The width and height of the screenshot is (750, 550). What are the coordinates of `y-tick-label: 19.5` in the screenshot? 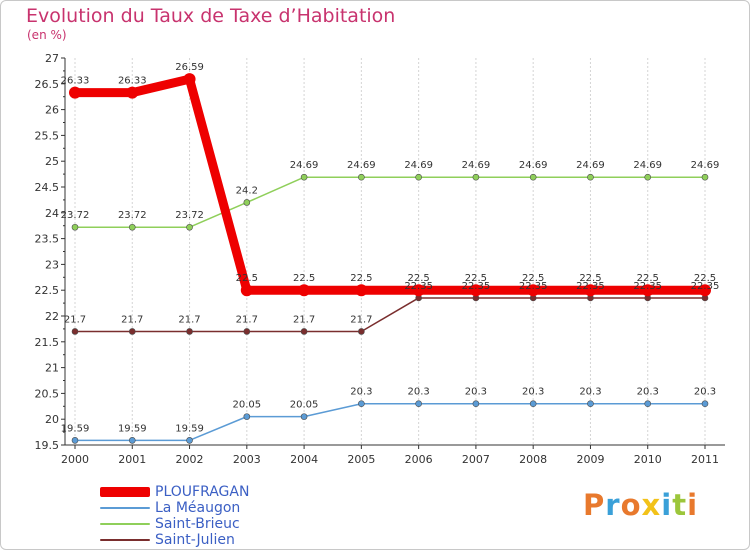 It's located at (47, 445).